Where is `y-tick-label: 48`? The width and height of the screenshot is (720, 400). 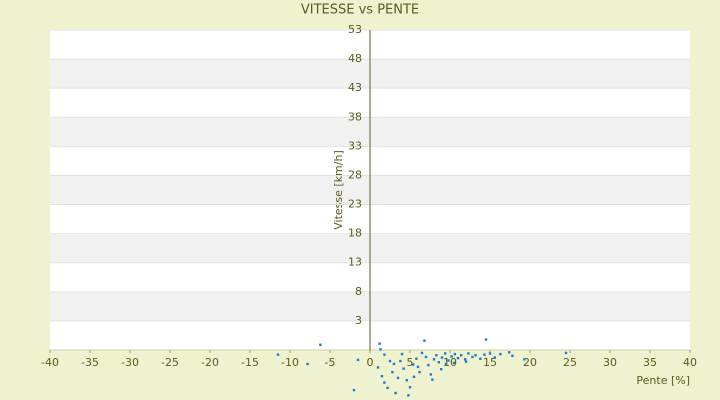
y-tick-label: 48 is located at coordinates (355, 58).